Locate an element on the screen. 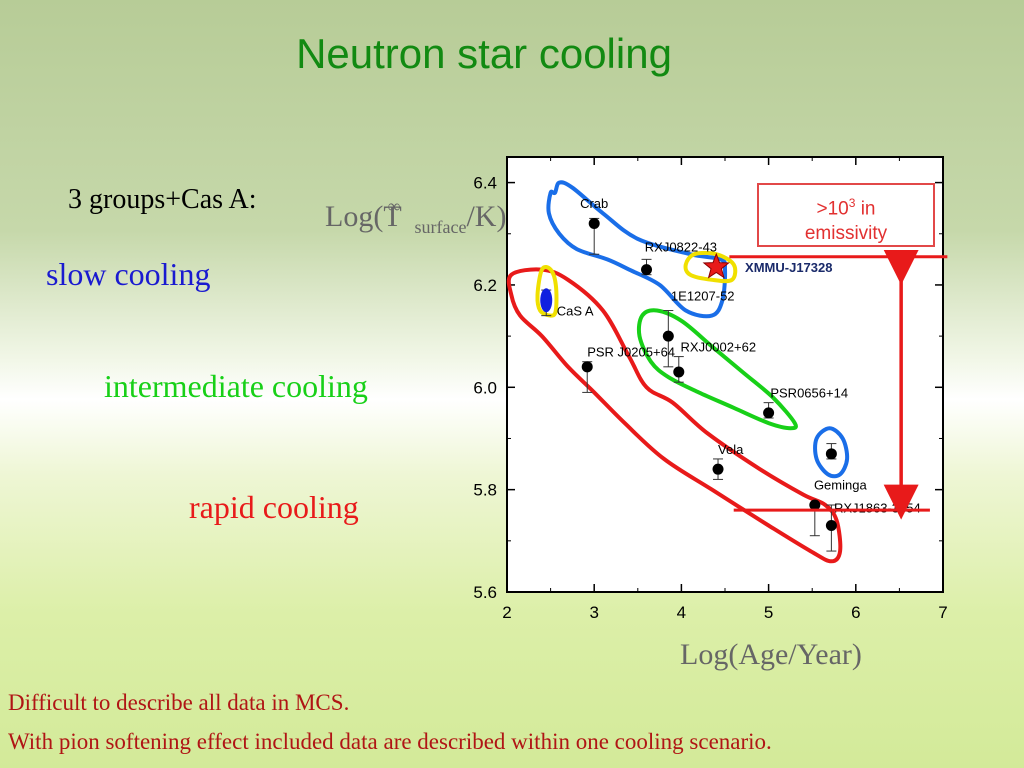  y-tick-label: 5.8 is located at coordinates (485, 490).